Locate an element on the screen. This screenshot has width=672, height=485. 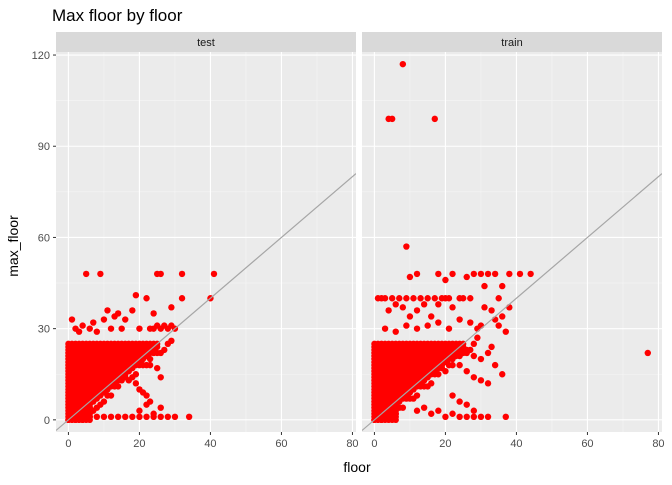
facet-strip-label: train is located at coordinates (511, 43).